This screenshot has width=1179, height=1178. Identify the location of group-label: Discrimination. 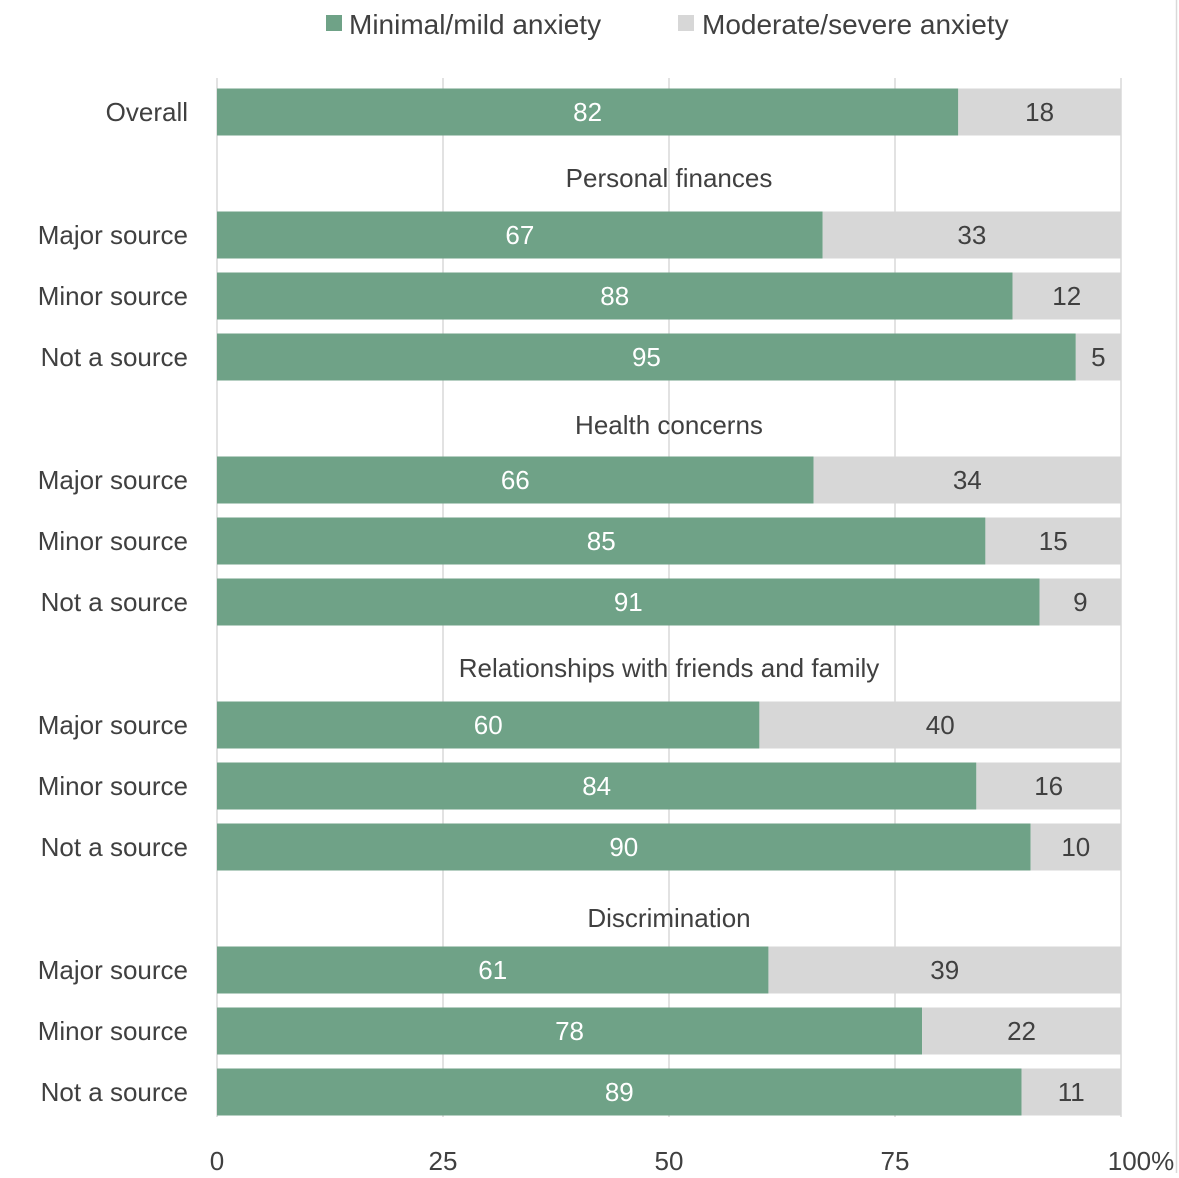
(668, 918).